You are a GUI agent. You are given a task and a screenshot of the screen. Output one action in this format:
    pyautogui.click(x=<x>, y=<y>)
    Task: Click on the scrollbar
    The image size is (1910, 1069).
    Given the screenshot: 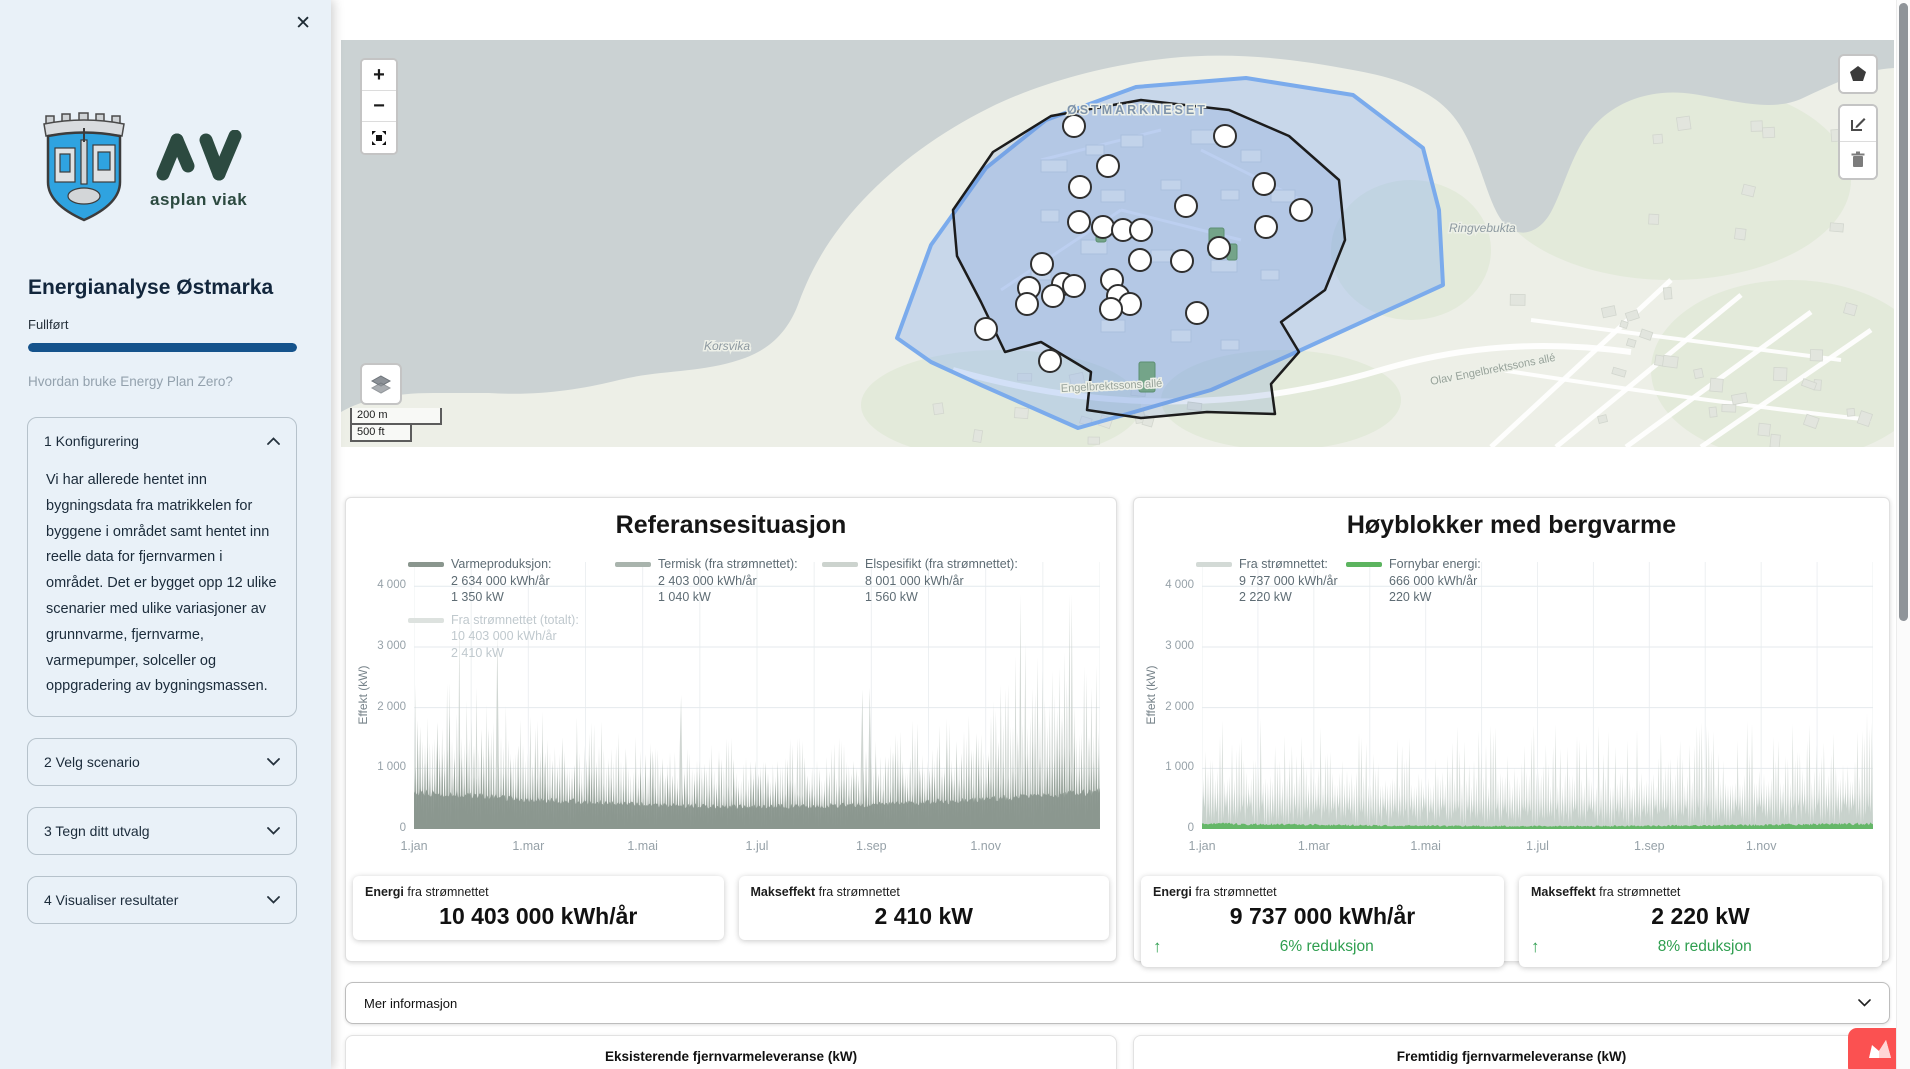 What is the action you would take?
    pyautogui.click(x=1903, y=534)
    